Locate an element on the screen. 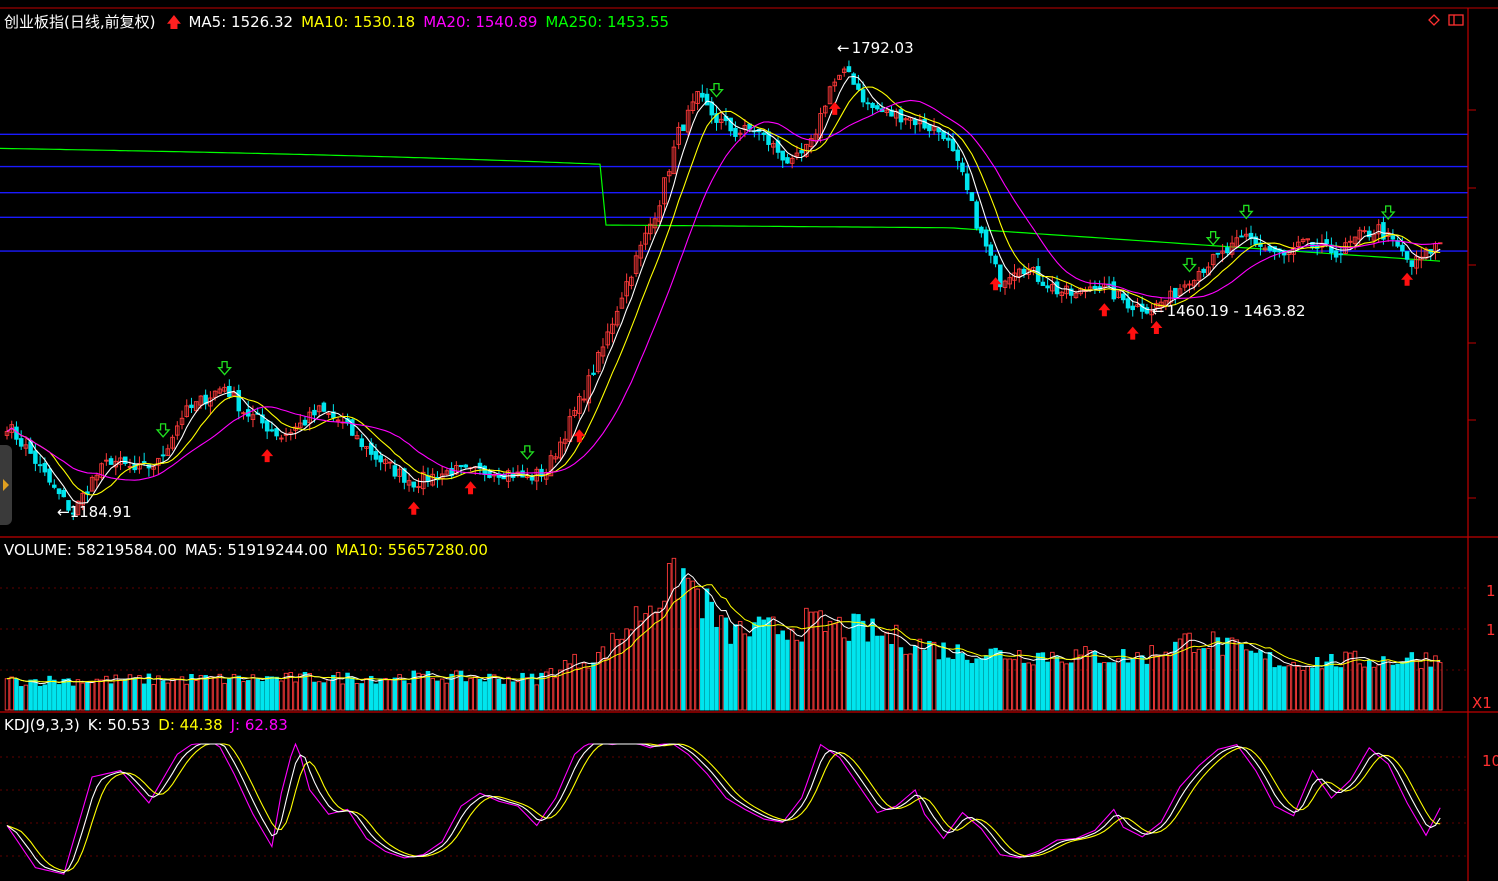  buy-arrow-icon is located at coordinates (1407, 279).